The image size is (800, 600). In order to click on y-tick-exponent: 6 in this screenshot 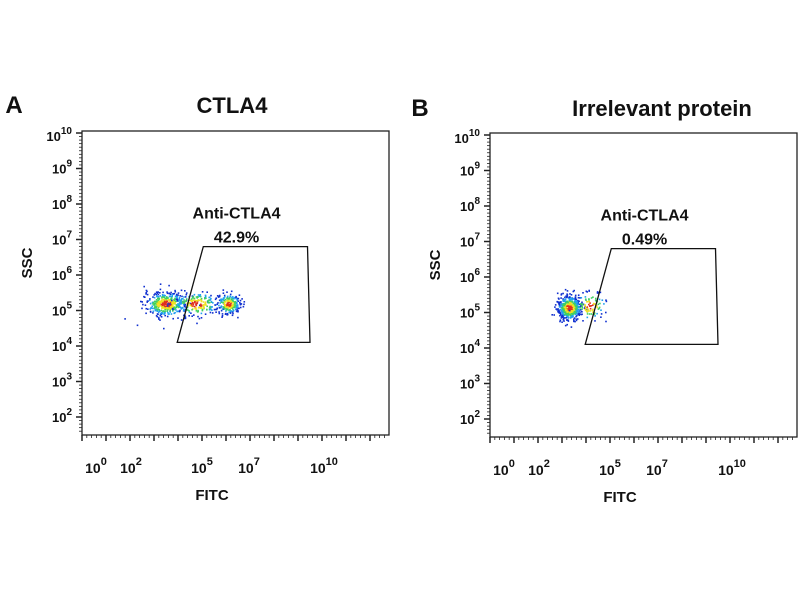, I will do `click(69, 270)`.